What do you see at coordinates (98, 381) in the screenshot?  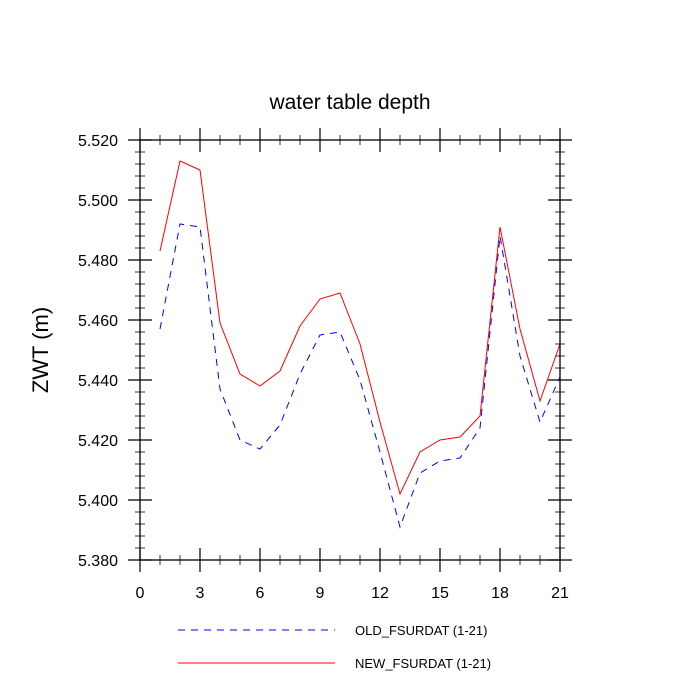 I see `y-tick-label: 5.440` at bounding box center [98, 381].